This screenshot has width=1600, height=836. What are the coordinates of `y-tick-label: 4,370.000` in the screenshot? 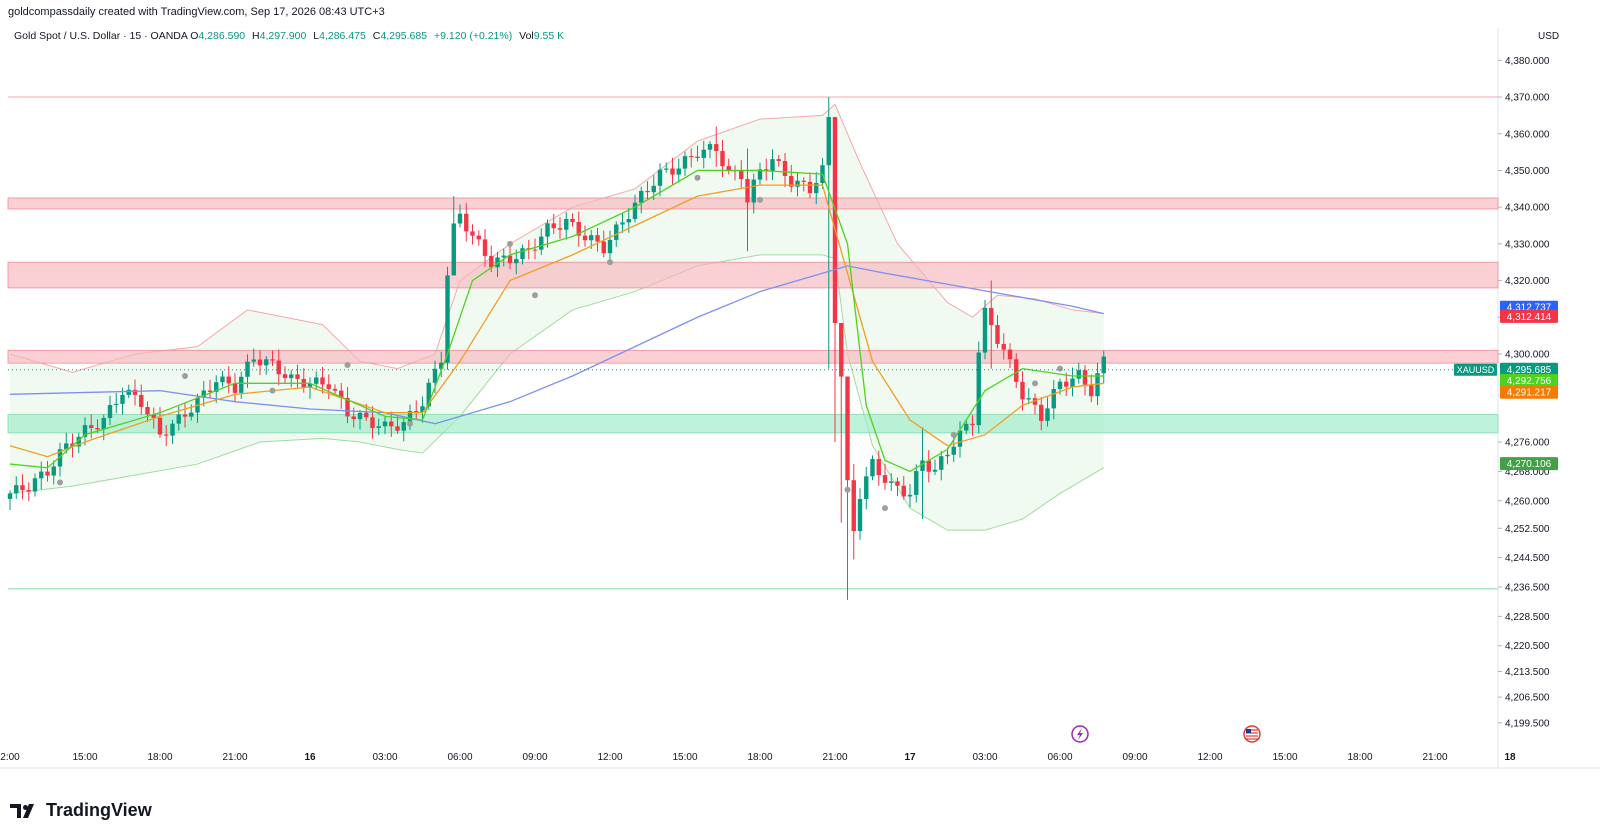 It's located at (1527, 98).